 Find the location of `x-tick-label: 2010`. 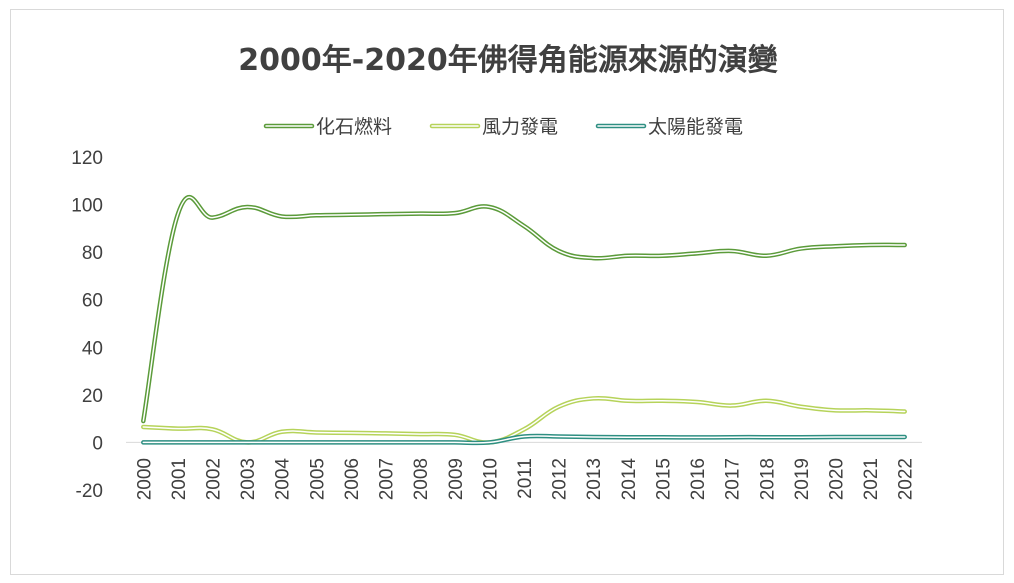

x-tick-label: 2010 is located at coordinates (490, 479).